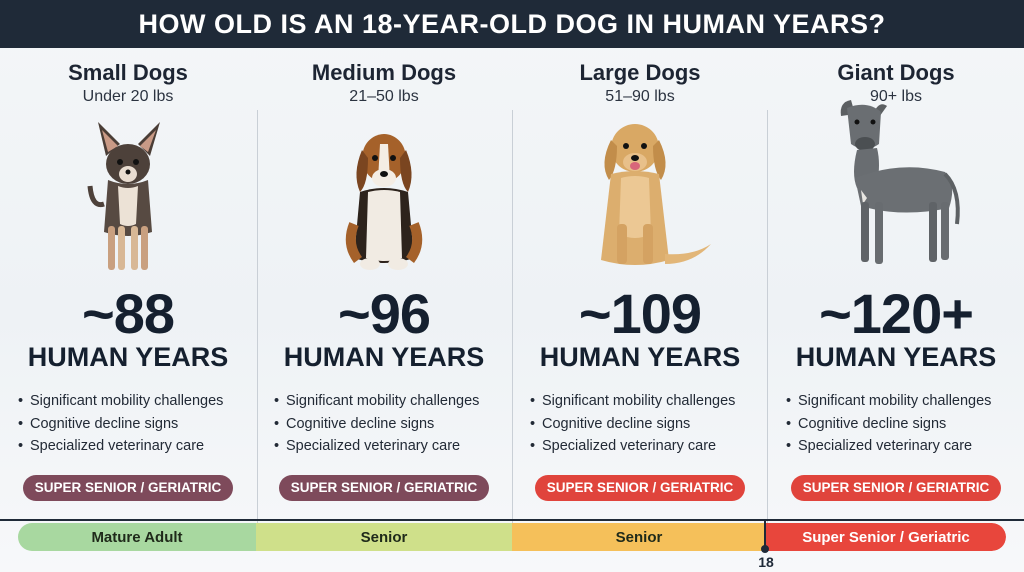  I want to click on timeline-segment: Mature Adult, so click(137, 537).